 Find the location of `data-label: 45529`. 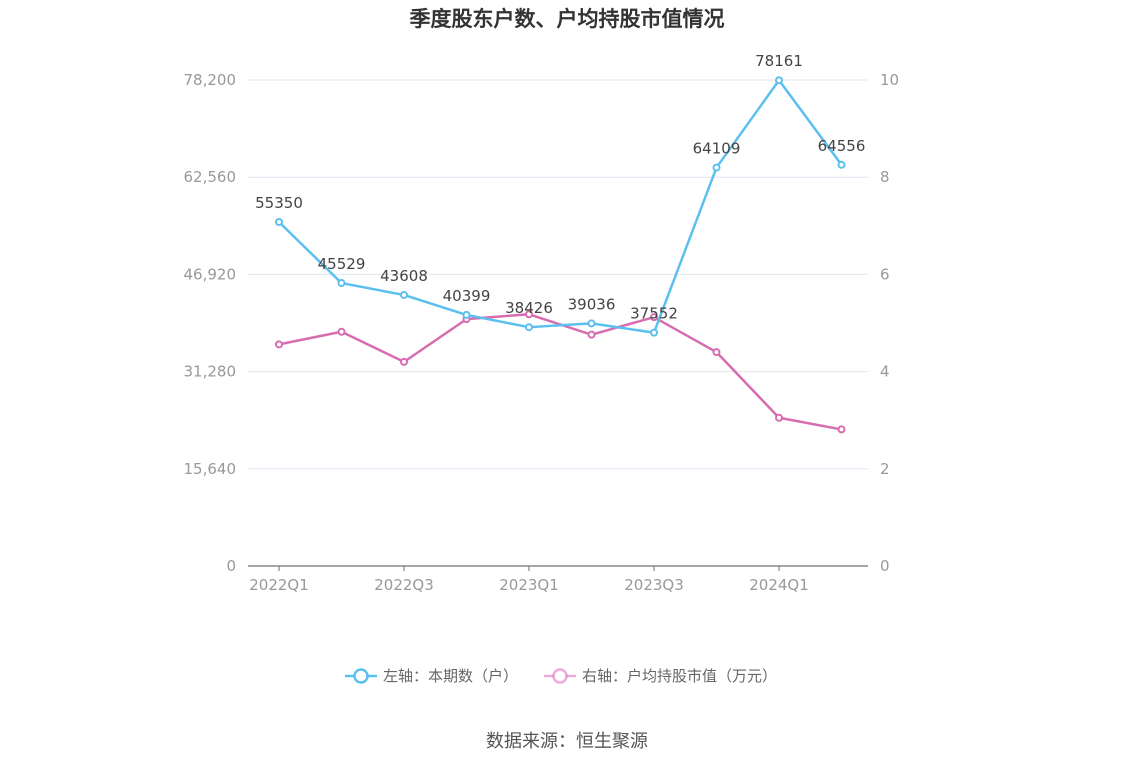

data-label: 45529 is located at coordinates (342, 264).